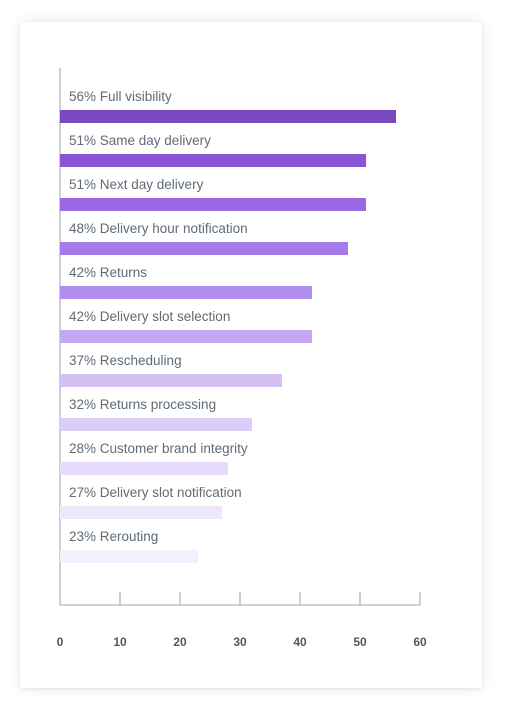  What do you see at coordinates (149, 316) in the screenshot?
I see `bar-label: 42% Delivery slot selection` at bounding box center [149, 316].